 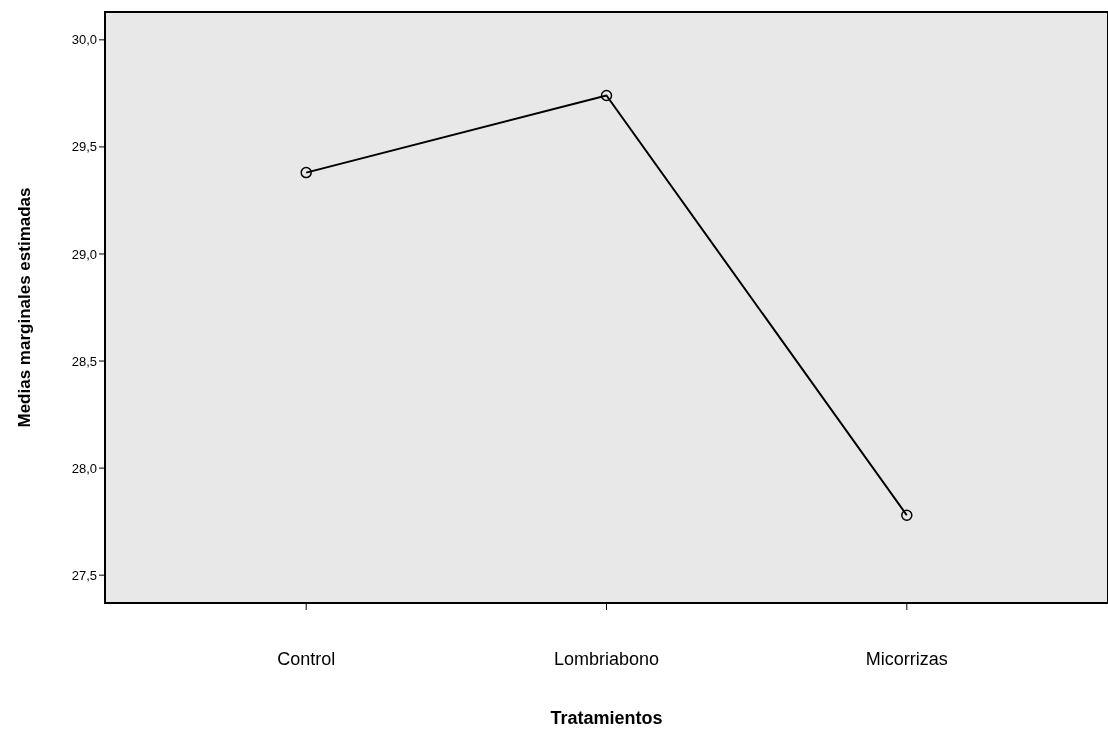 I want to click on y-tick-label: 27,5, so click(x=84, y=575).